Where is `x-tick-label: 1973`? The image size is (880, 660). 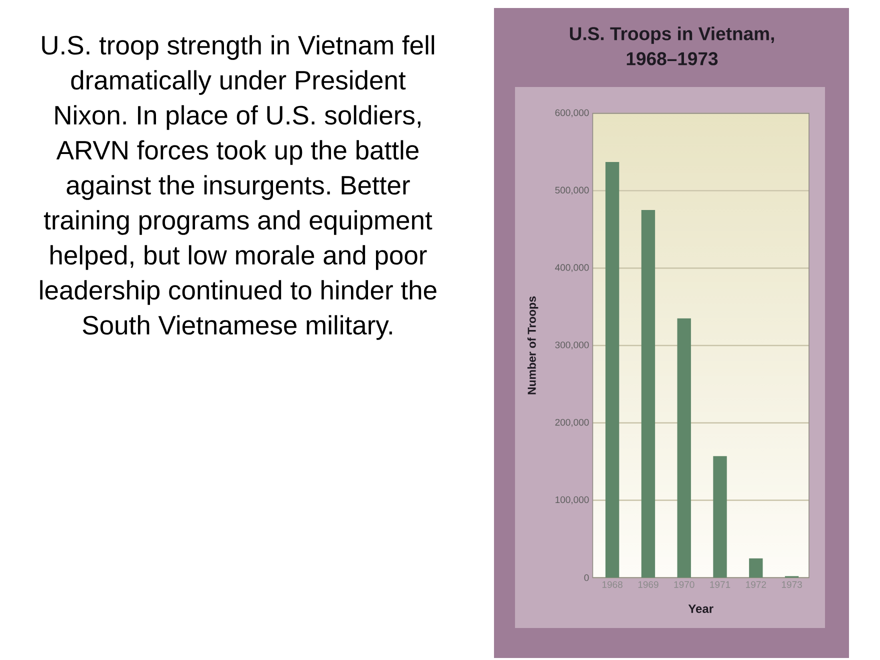 x-tick-label: 1973 is located at coordinates (792, 584).